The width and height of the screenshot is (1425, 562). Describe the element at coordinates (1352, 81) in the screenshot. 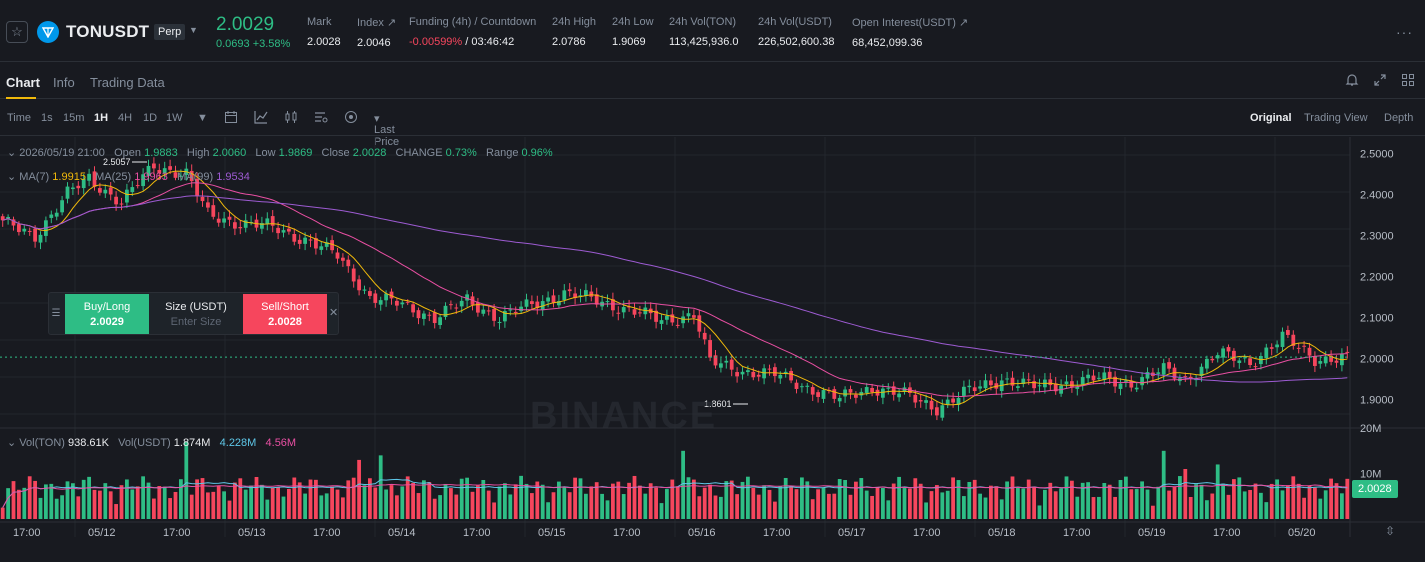

I see `alert-bell-icon` at that location.